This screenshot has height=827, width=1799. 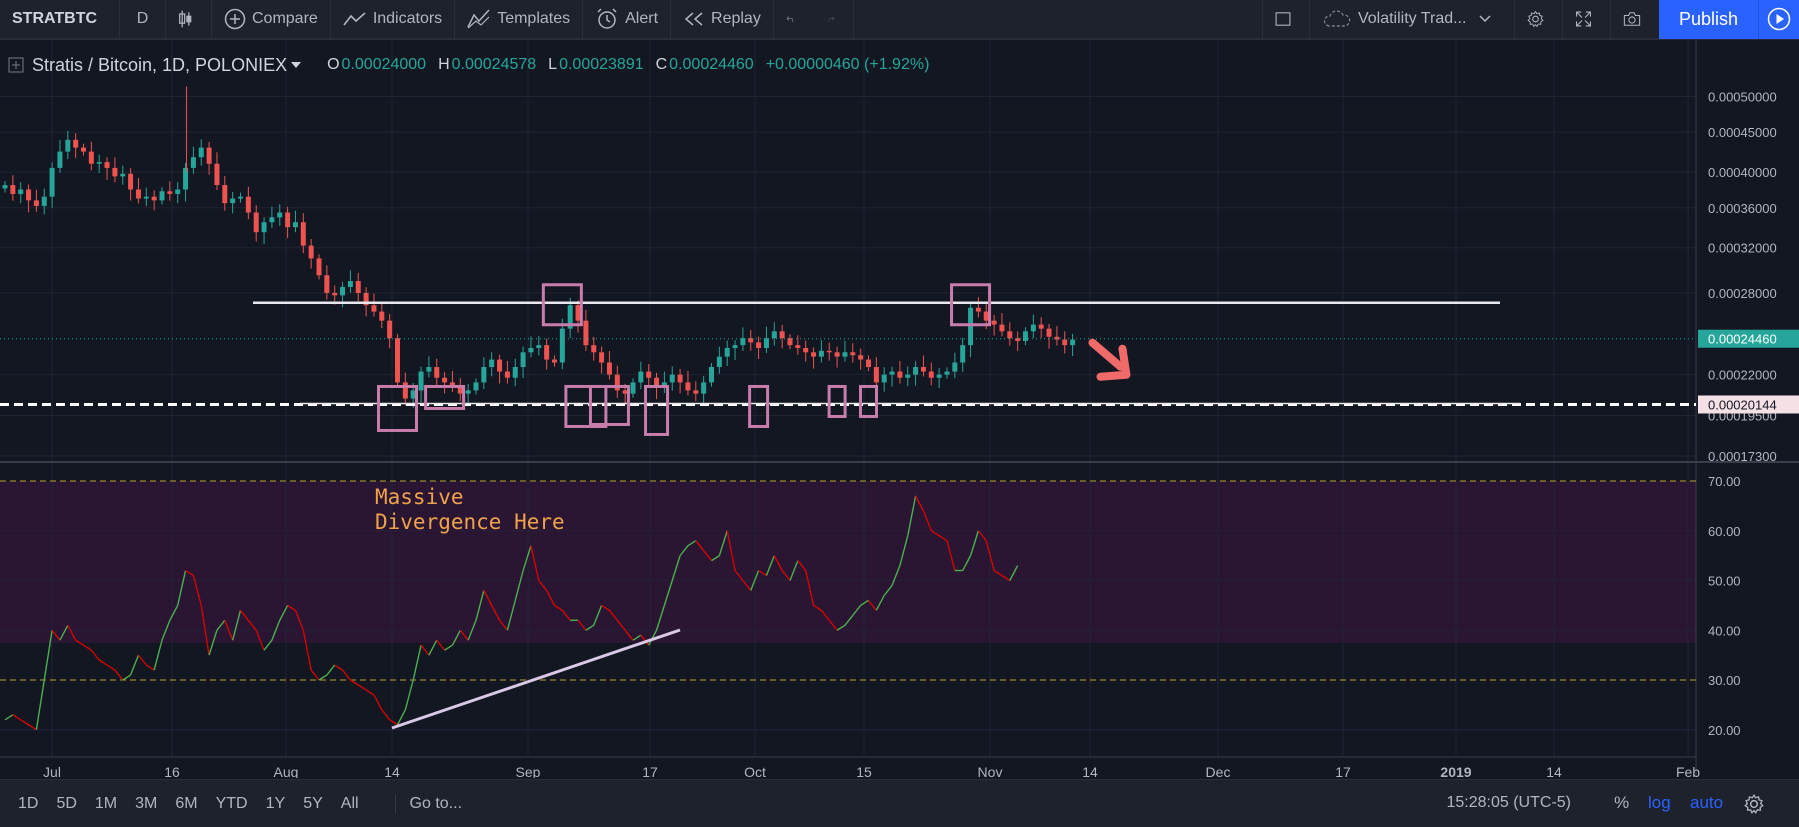 I want to click on range-buttons: 1D 5D 1M 3M 6M YTD 1Y 5Y All, so click(x=179, y=804).